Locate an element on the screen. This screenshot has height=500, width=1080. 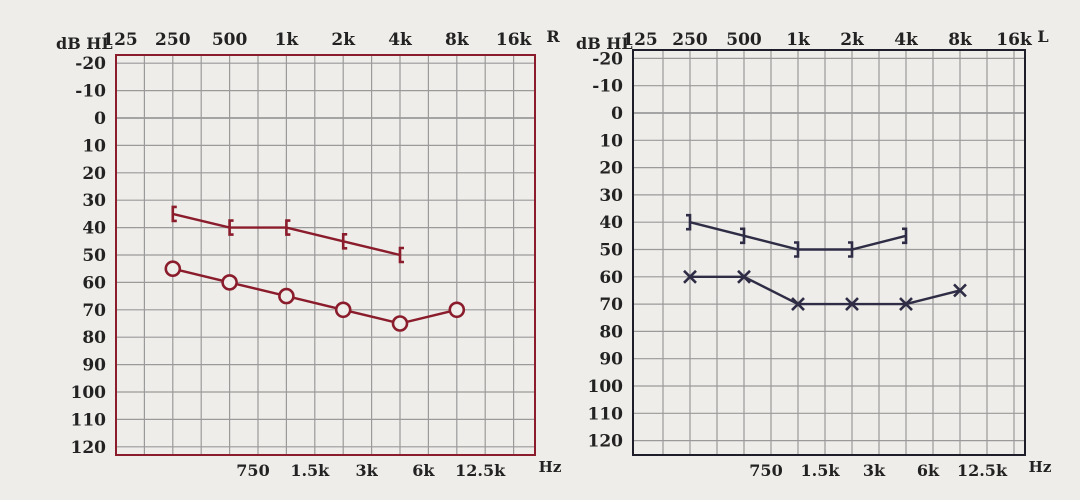
ear-label: R is located at coordinates (553, 36).